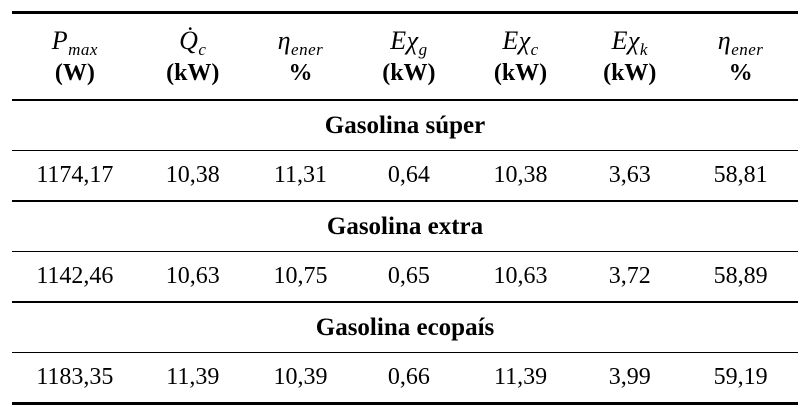  I want to click on cell-pmax: 1142,46, so click(75, 276).